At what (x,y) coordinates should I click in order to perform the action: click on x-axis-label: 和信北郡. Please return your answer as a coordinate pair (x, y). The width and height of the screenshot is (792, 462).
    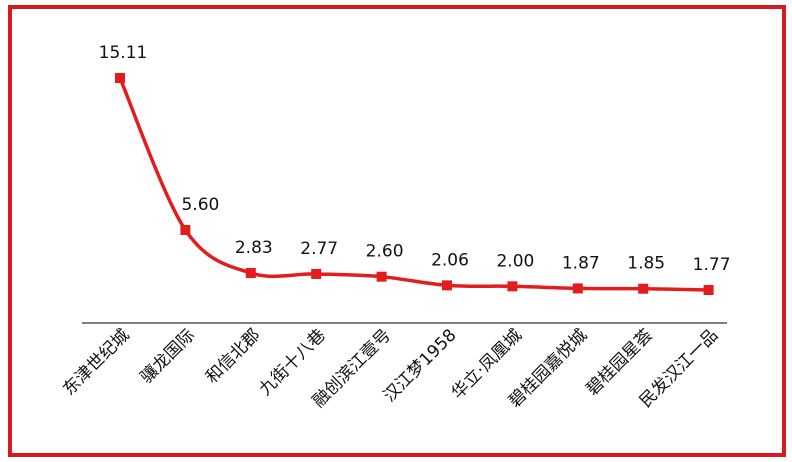
    Looking at the image, I should click on (233, 356).